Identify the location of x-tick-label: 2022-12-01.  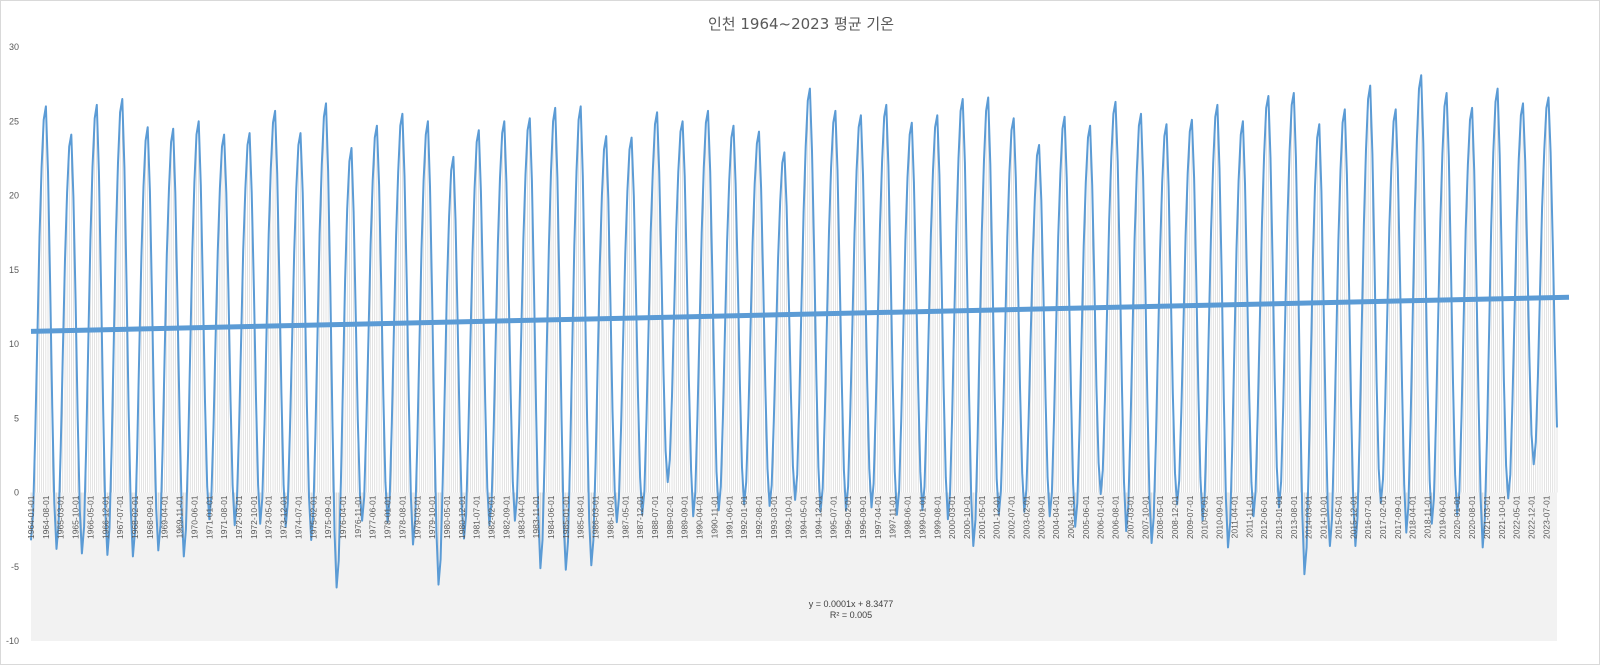
(1532, 517).